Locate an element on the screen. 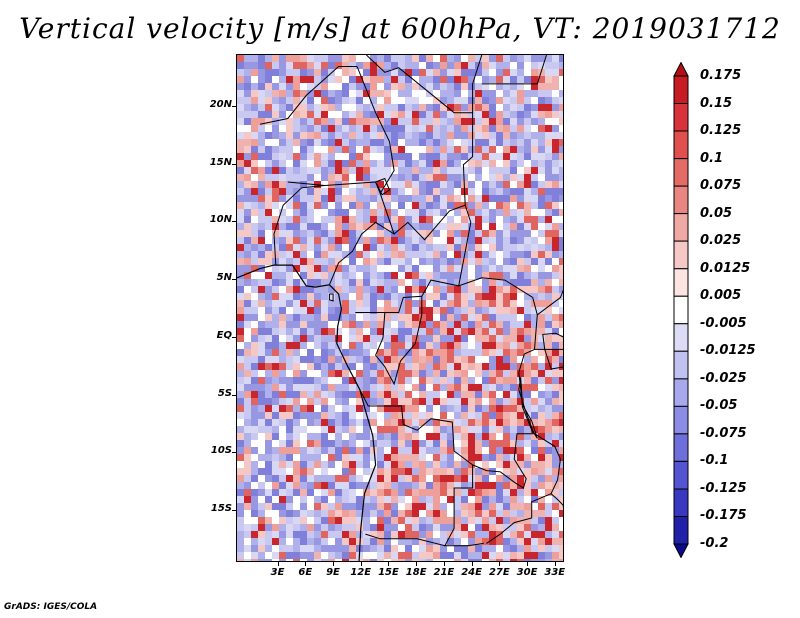  lake-chad is located at coordinates (383, 186).